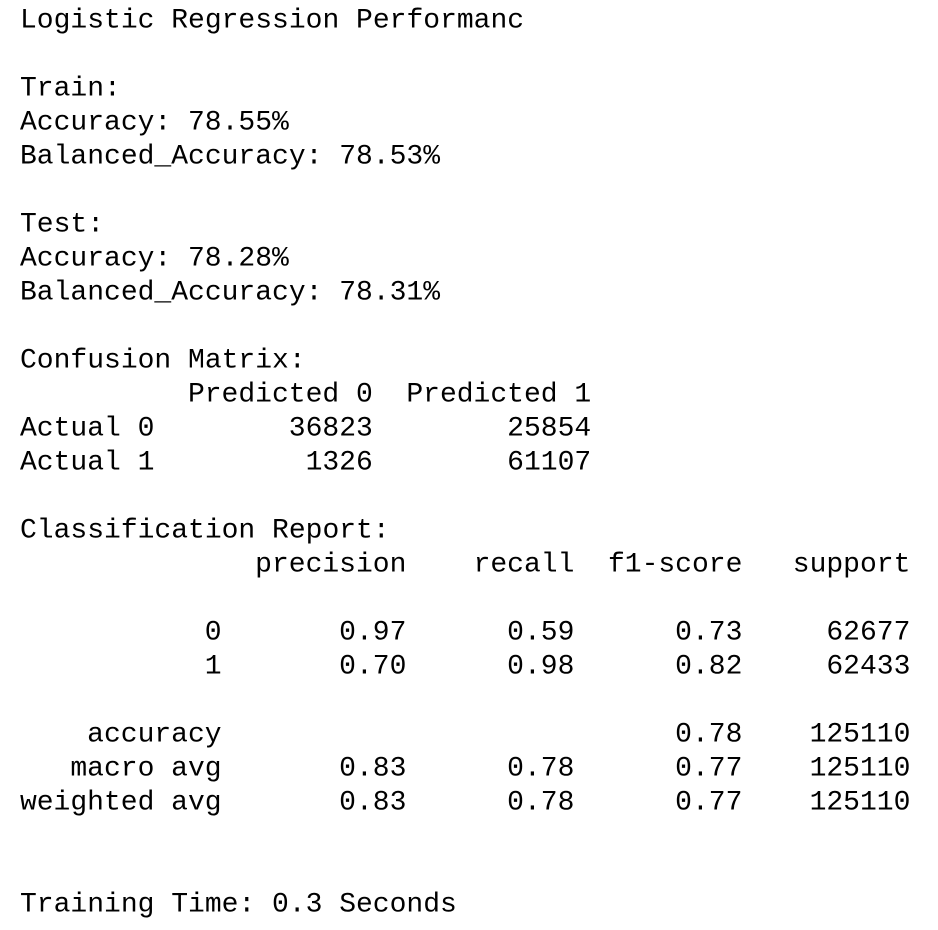 This screenshot has height=930, width=938. What do you see at coordinates (331, 428) in the screenshot?
I see `matrix-cell: 36823` at bounding box center [331, 428].